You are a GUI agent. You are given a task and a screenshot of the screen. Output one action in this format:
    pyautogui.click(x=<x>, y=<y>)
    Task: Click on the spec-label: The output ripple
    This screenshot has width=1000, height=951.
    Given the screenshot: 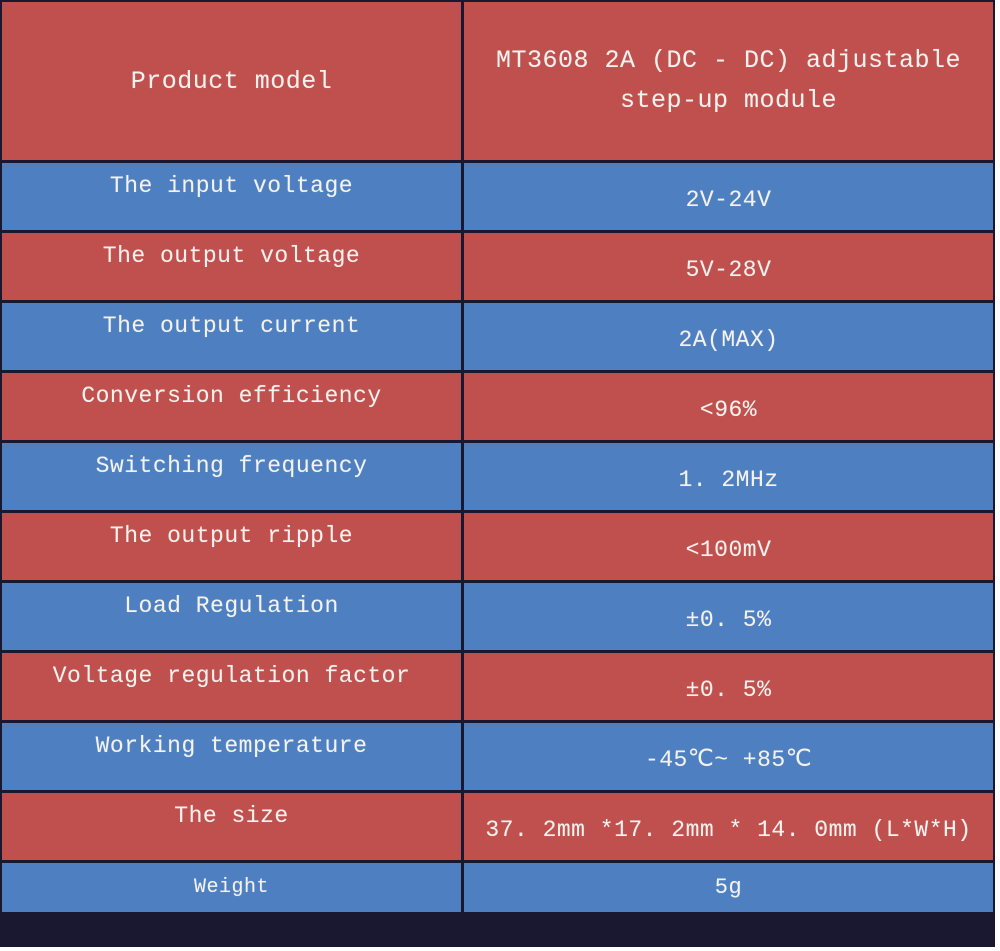 What is the action you would take?
    pyautogui.click(x=231, y=535)
    